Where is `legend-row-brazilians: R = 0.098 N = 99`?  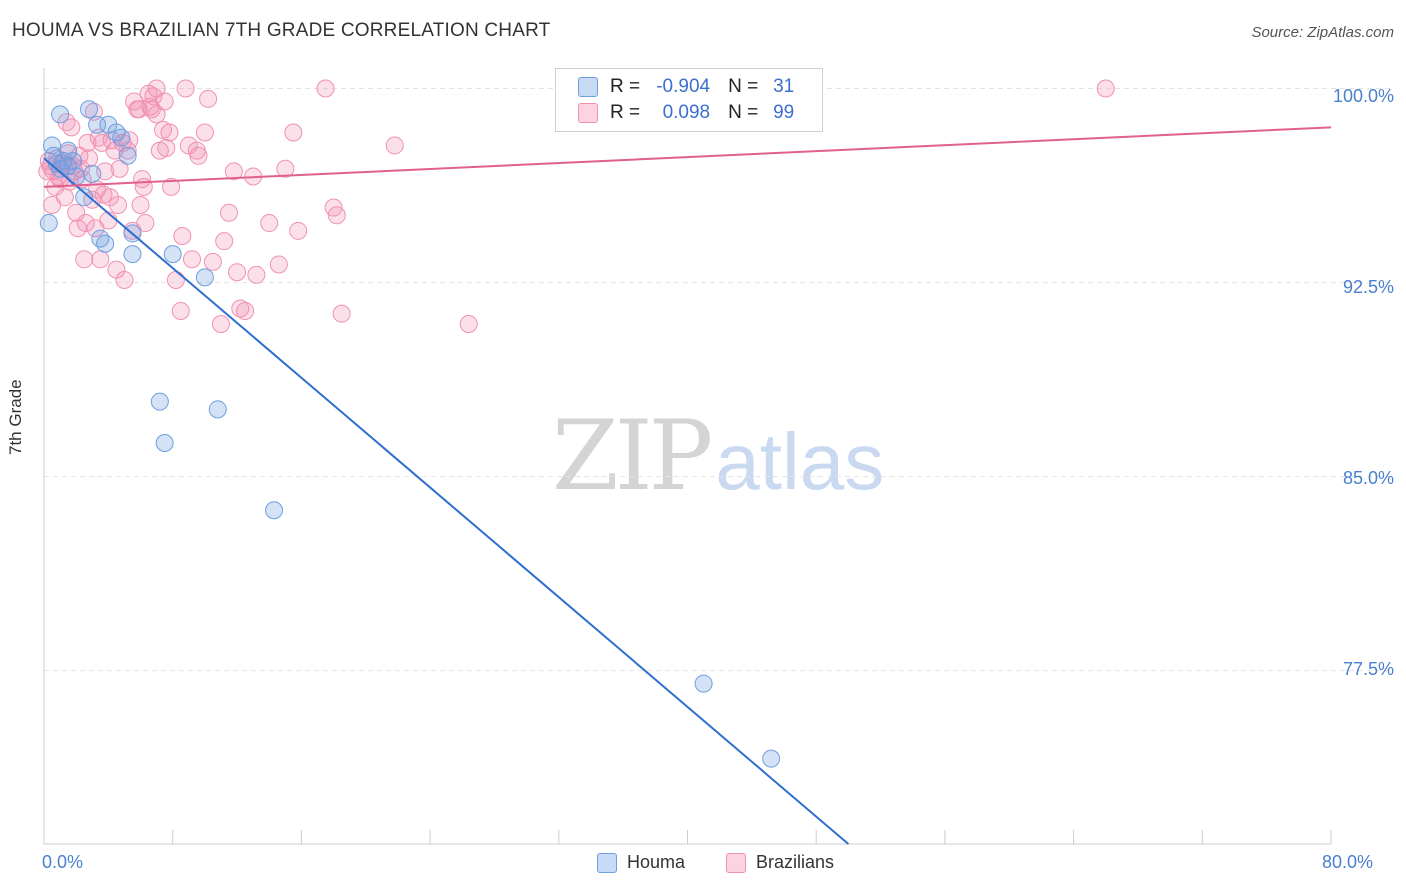
legend-row-brazilians: R = 0.098 N = 99 is located at coordinates (686, 113).